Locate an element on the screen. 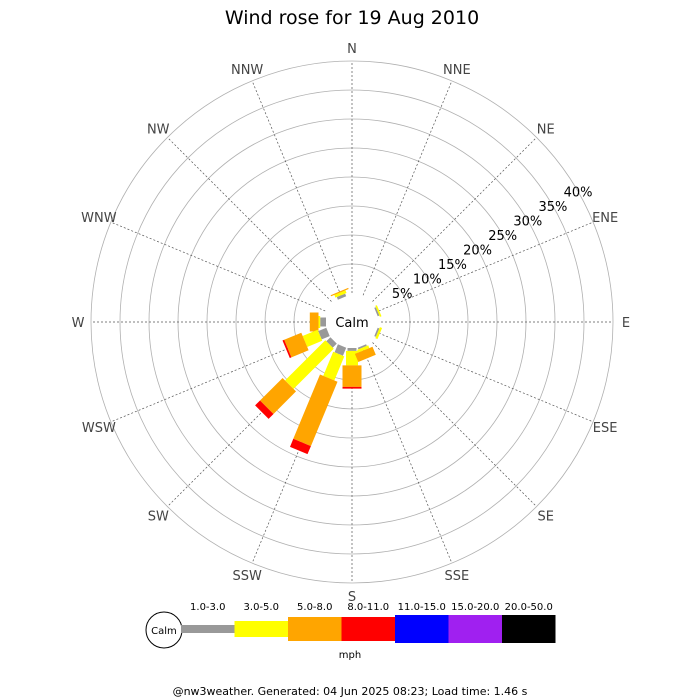 The width and height of the screenshot is (700, 700). direction-label-wsw: WSW is located at coordinates (99, 428).